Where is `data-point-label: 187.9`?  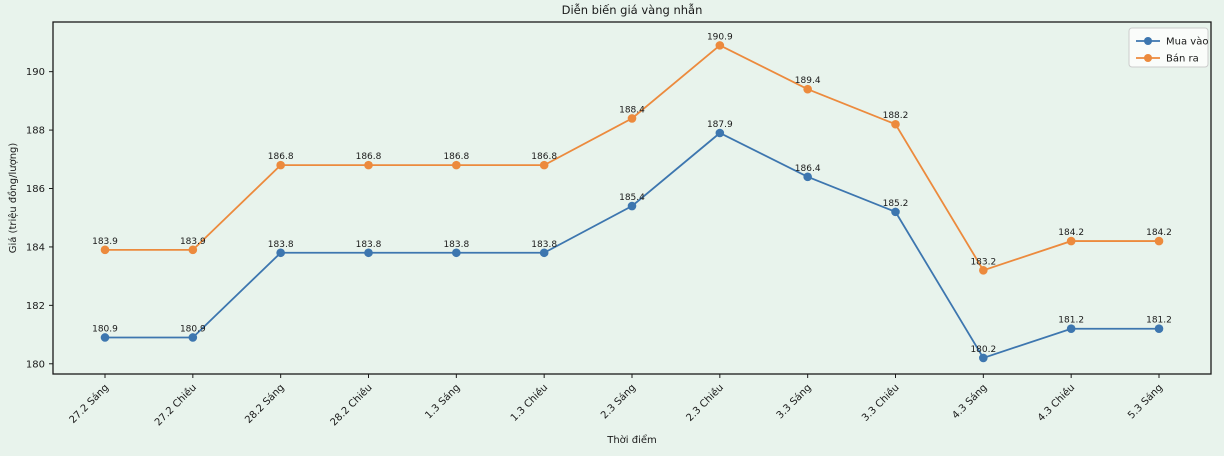 data-point-label: 187.9 is located at coordinates (720, 125).